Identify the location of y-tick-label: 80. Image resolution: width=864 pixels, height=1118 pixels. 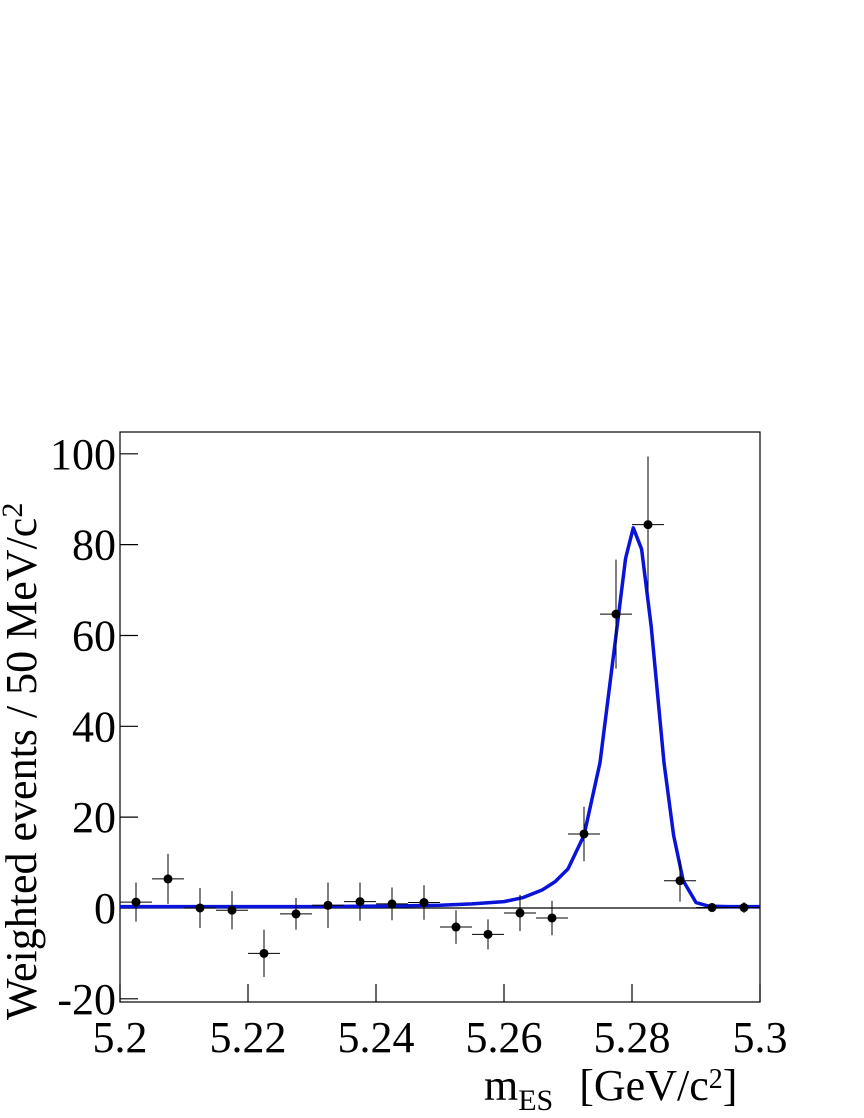
(94, 545).